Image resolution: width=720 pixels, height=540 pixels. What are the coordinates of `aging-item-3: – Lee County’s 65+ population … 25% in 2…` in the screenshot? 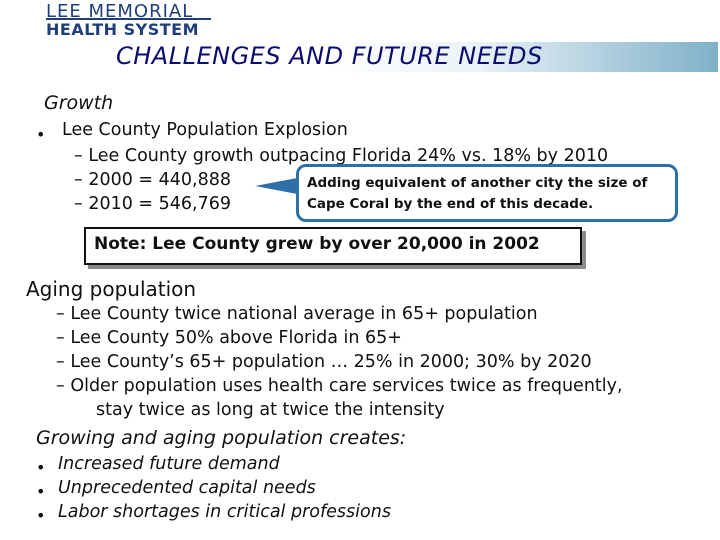 It's located at (324, 362).